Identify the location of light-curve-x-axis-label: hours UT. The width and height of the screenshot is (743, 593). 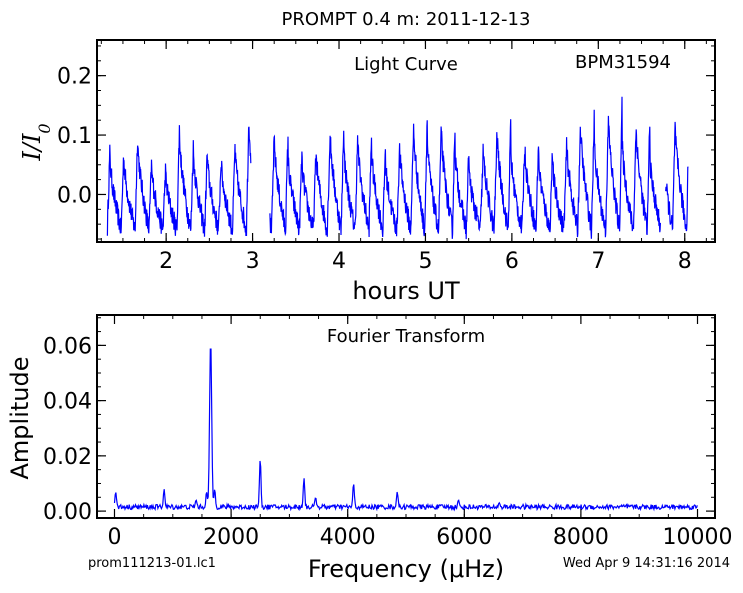
(406, 291).